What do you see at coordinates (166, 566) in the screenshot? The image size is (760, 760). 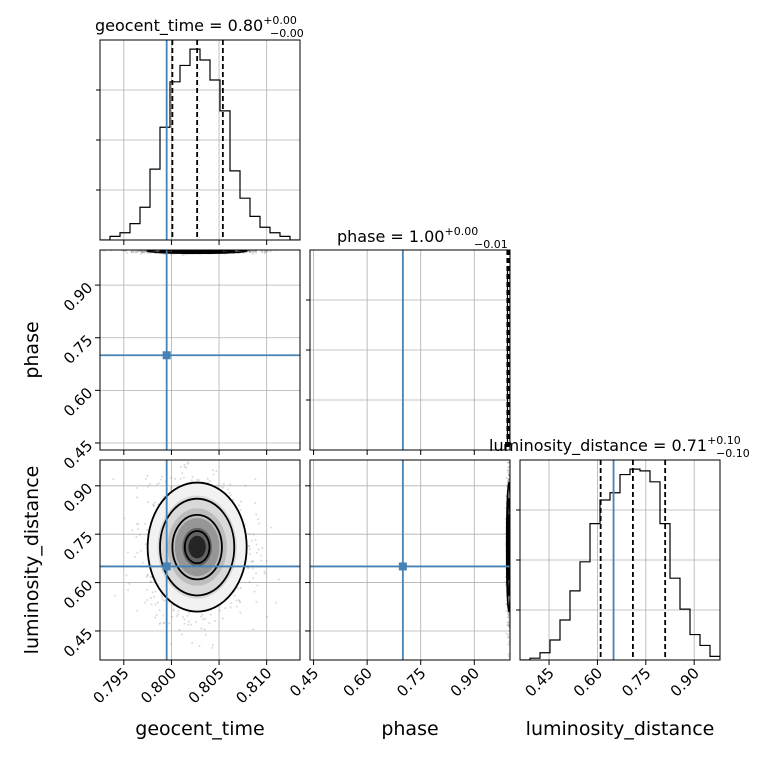 I see `truth-marker-geocent-time-vs-luminosity-distance` at bounding box center [166, 566].